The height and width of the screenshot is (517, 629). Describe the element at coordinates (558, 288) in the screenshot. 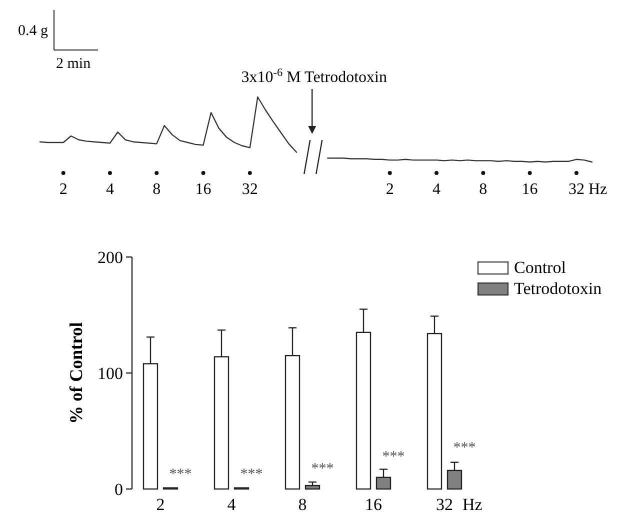

I see `legend-label: Tetrodotoxin` at that location.